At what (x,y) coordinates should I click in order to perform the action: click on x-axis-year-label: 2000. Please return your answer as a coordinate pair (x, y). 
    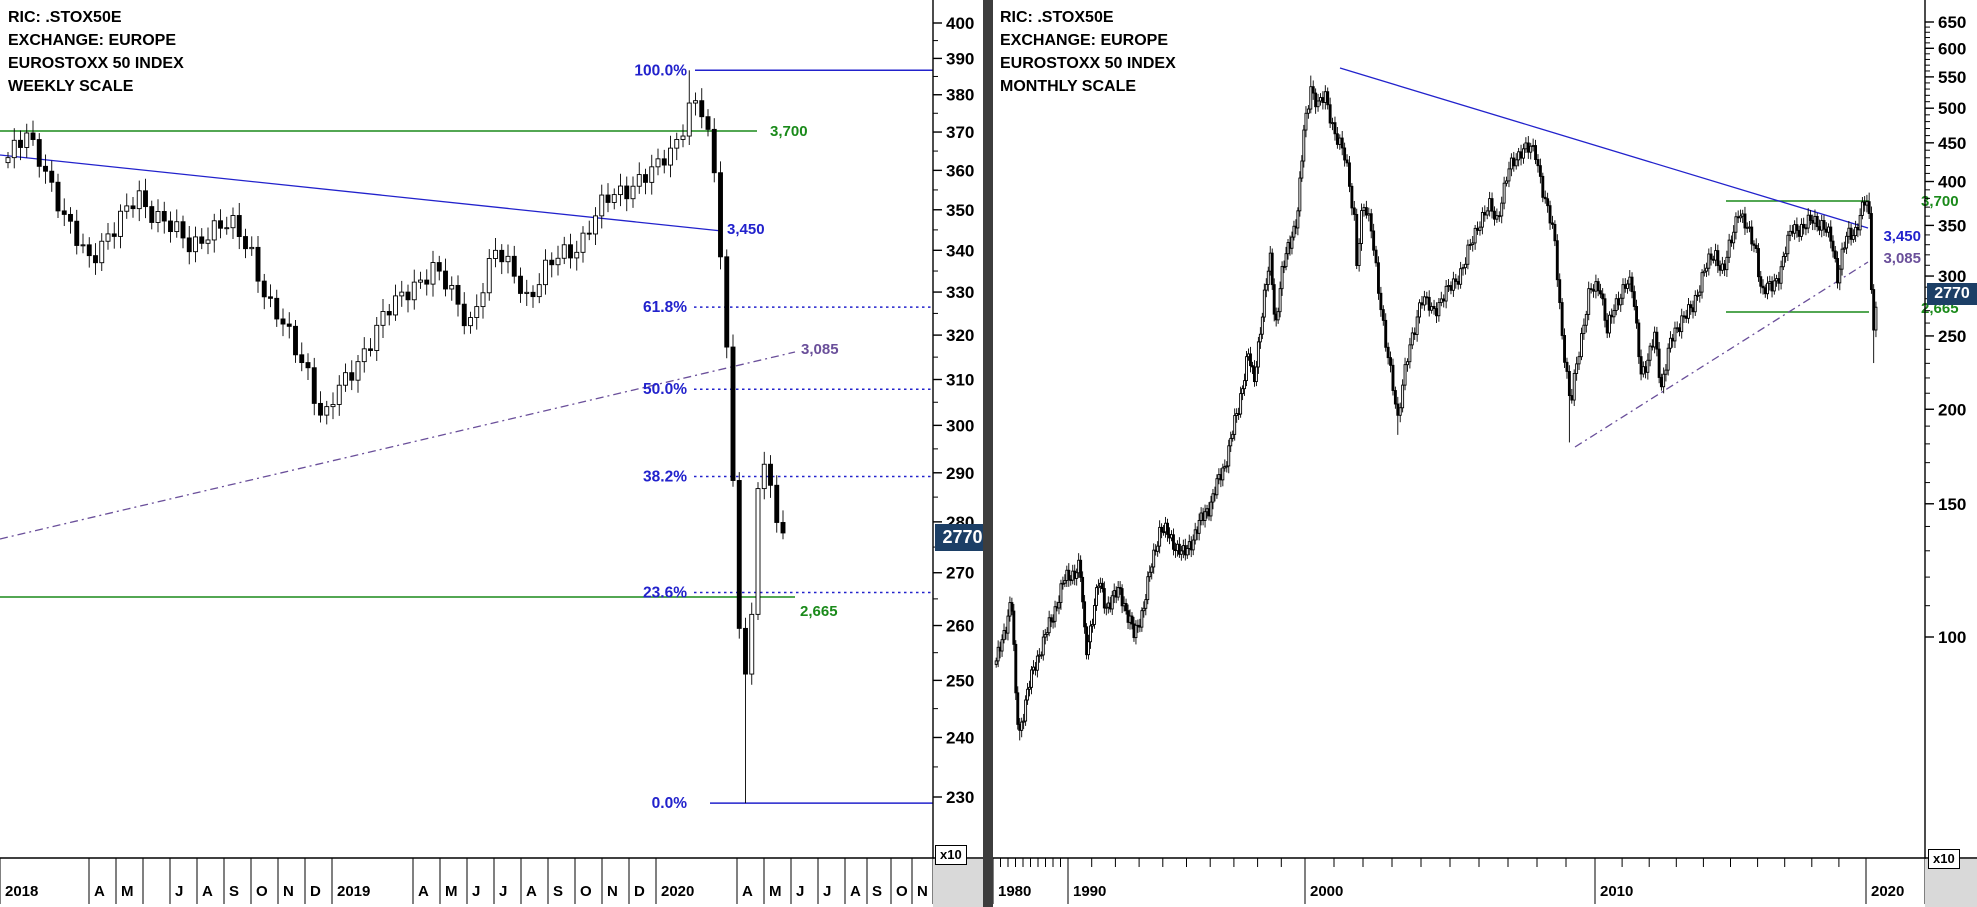
    Looking at the image, I should click on (1326, 891).